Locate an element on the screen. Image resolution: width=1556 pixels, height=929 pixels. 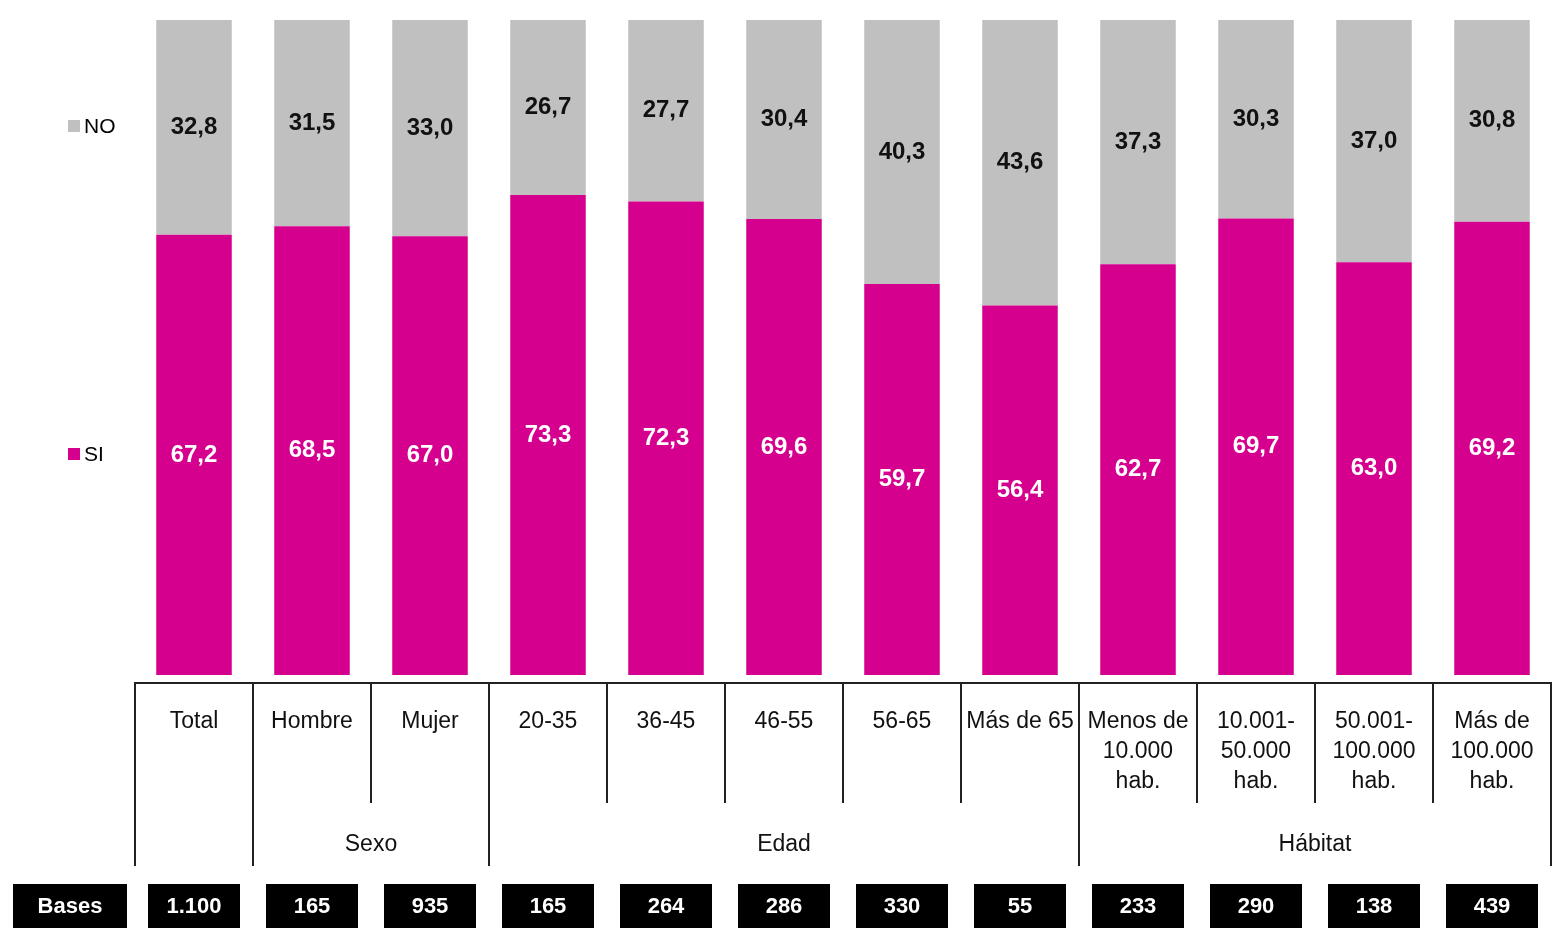
data-label: 37,0 is located at coordinates (1374, 139).